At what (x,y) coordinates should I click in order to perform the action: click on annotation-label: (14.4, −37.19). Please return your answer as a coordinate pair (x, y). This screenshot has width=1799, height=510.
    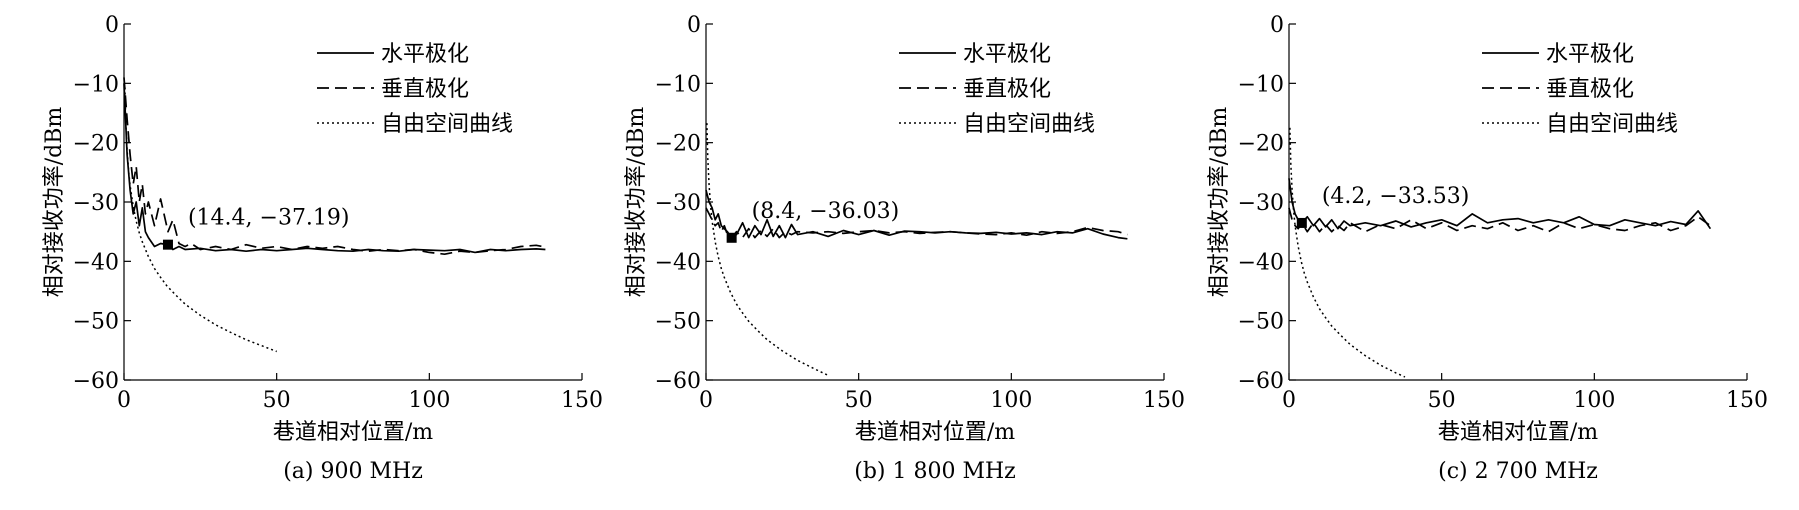
    Looking at the image, I should click on (269, 218).